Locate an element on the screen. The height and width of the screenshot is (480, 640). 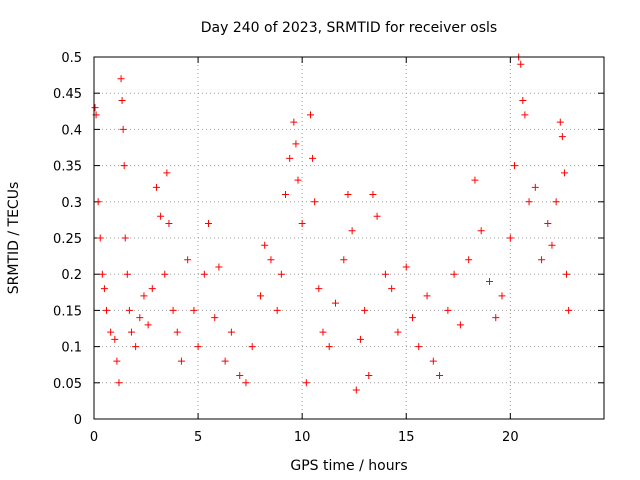
y-tick-label: 0.2 is located at coordinates (71, 275).